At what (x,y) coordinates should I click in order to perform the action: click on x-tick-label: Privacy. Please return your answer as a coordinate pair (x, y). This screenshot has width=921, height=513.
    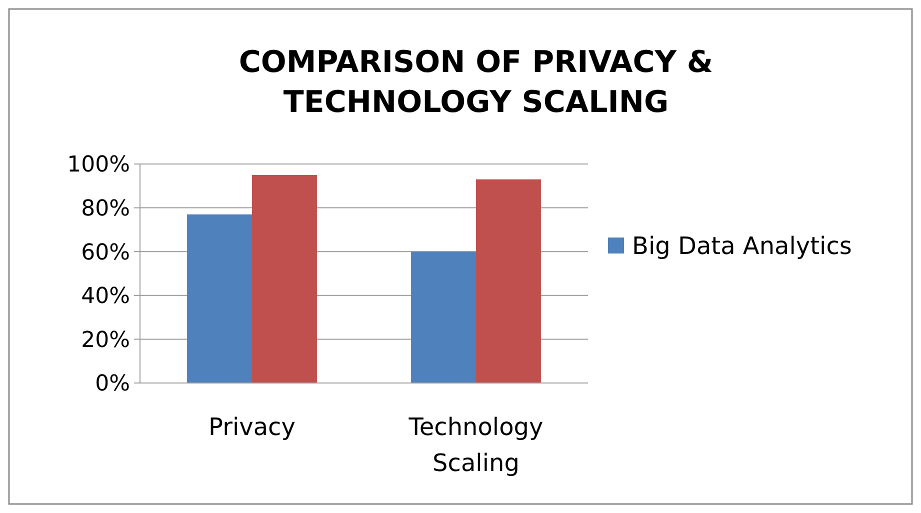
    Looking at the image, I should click on (252, 427).